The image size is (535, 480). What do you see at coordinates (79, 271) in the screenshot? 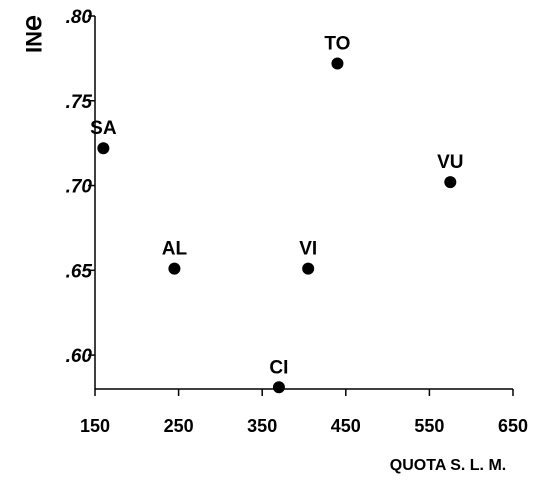
I see `y-tick-label: .65` at bounding box center [79, 271].